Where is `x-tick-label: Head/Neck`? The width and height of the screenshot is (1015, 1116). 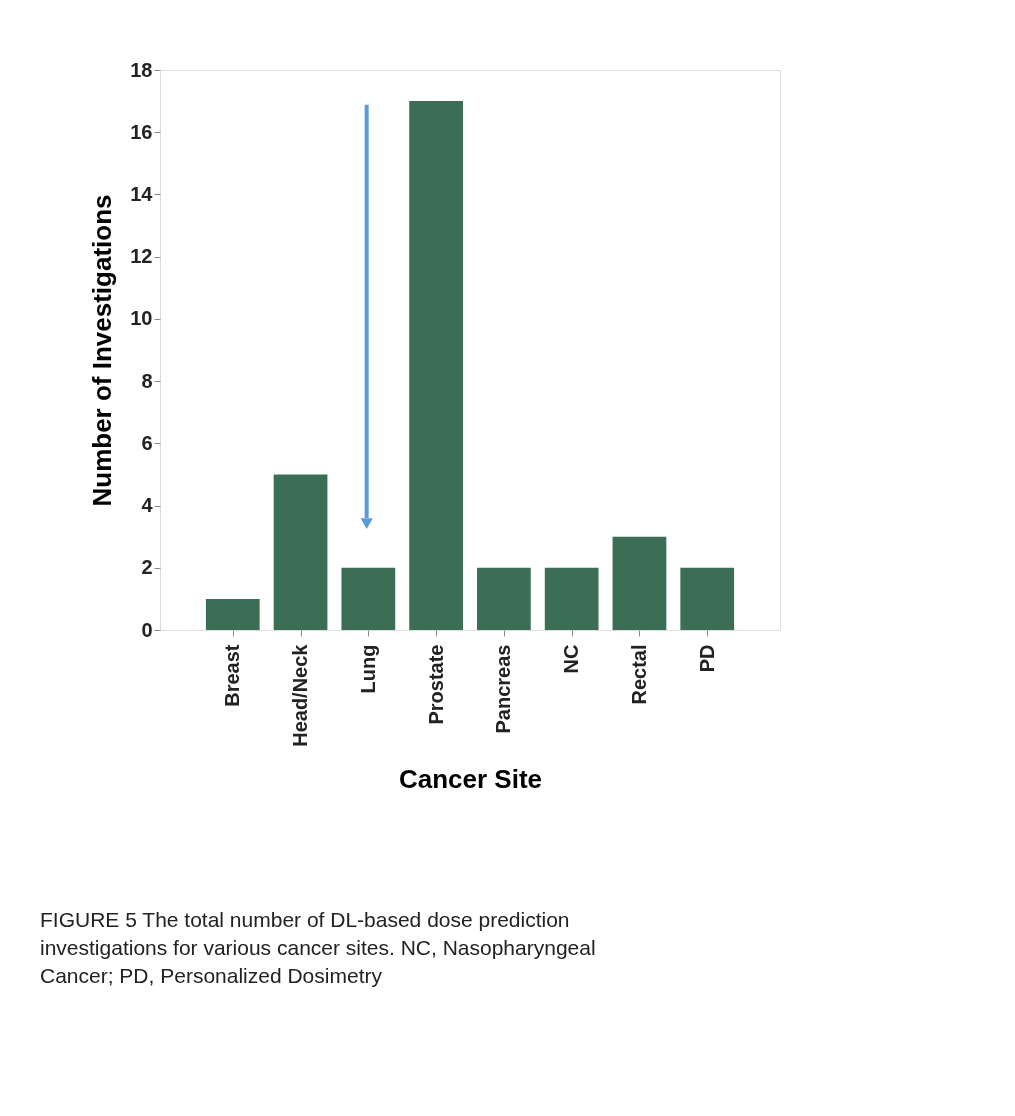
x-tick-label: Head/Neck is located at coordinates (300, 695).